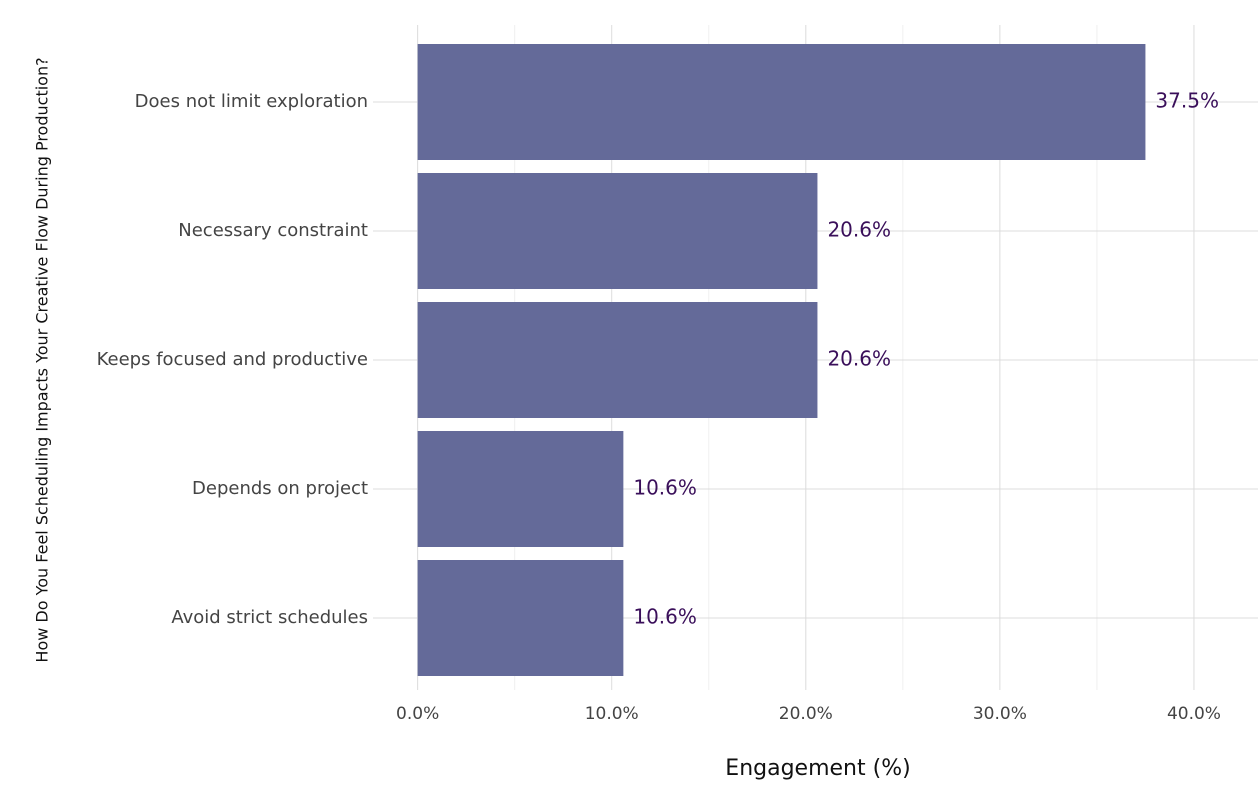  What do you see at coordinates (251, 101) in the screenshot?
I see `y-tick-label: Does not limit exploration` at bounding box center [251, 101].